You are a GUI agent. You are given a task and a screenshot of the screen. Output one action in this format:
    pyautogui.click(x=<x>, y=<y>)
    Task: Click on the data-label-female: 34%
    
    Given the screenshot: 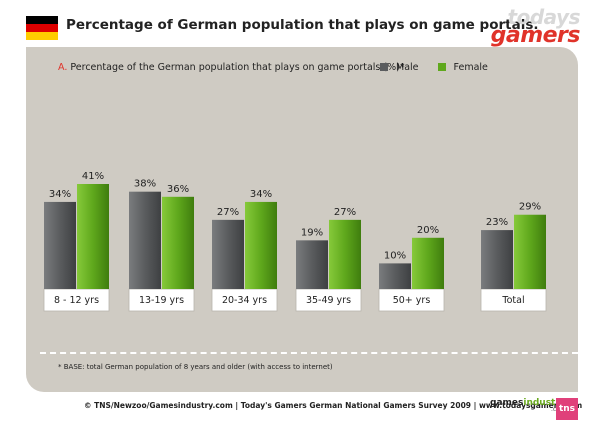 What is the action you would take?
    pyautogui.click(x=261, y=194)
    